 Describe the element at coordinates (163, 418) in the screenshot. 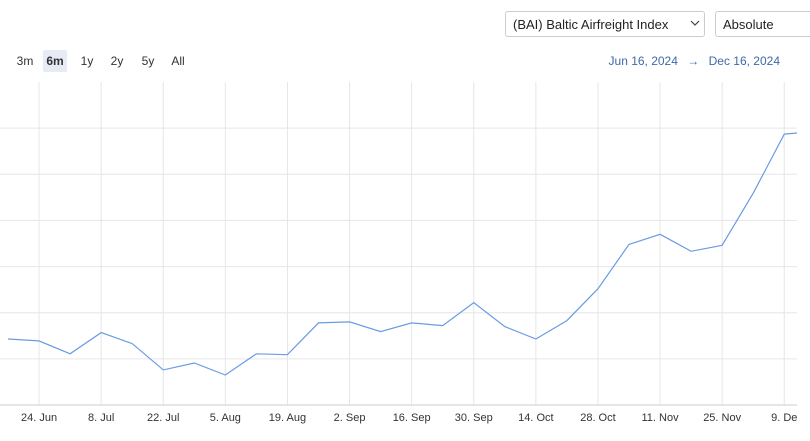

I see `x-tick-label: 22. Jul` at that location.